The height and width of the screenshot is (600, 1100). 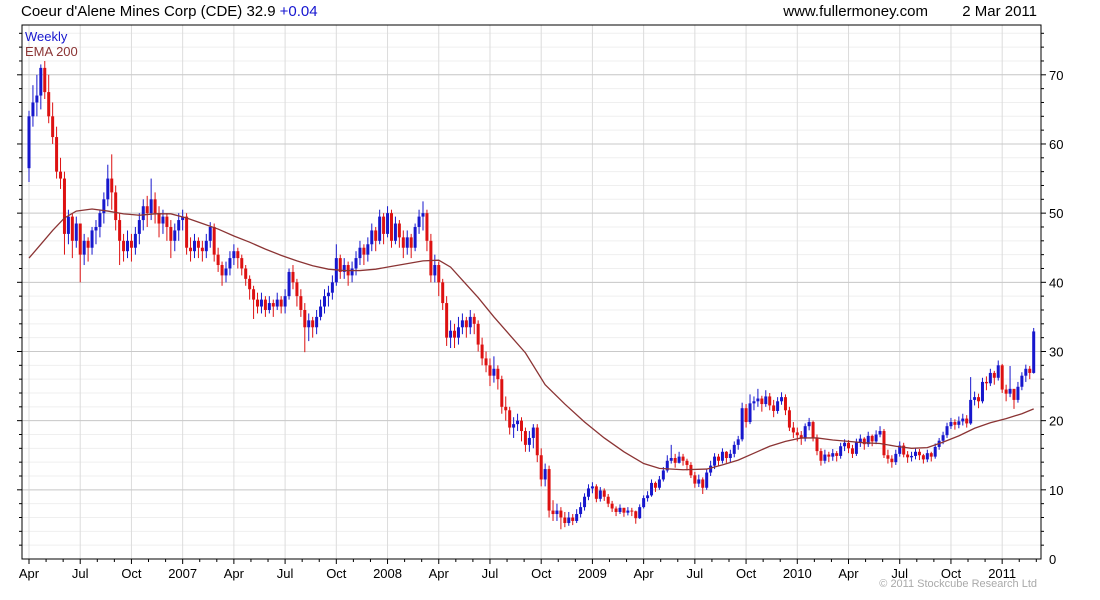 What do you see at coordinates (439, 573) in the screenshot?
I see `x-axis-tick-label: Apr` at bounding box center [439, 573].